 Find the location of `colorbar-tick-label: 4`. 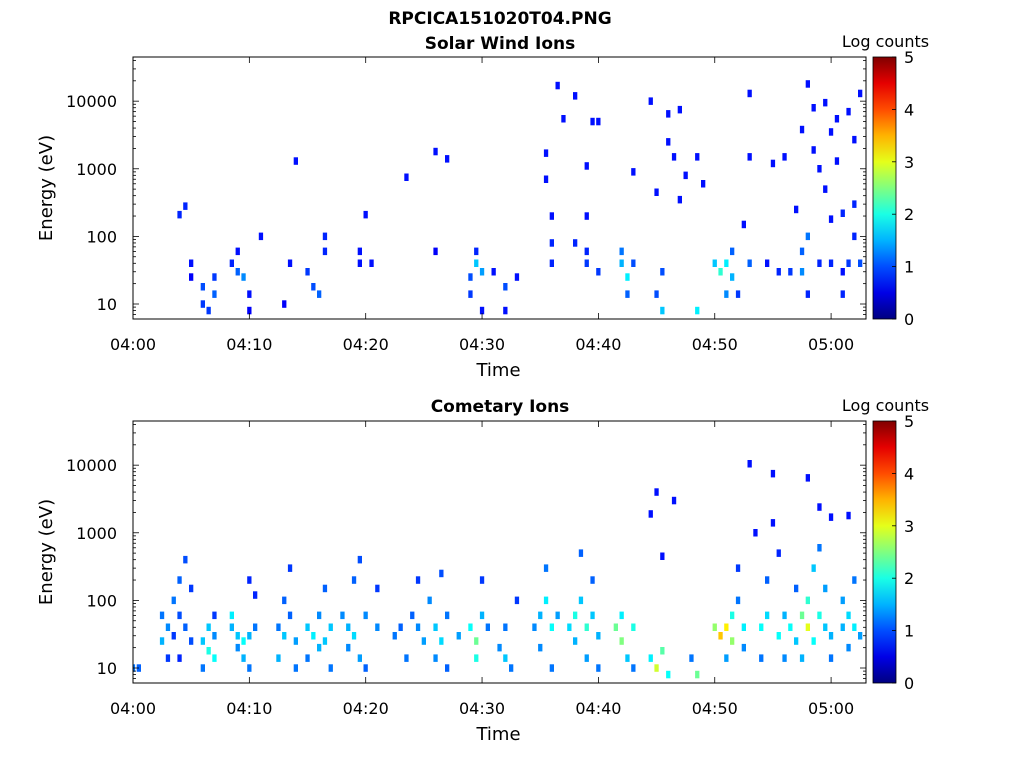

colorbar-tick-label: 4 is located at coordinates (909, 473).